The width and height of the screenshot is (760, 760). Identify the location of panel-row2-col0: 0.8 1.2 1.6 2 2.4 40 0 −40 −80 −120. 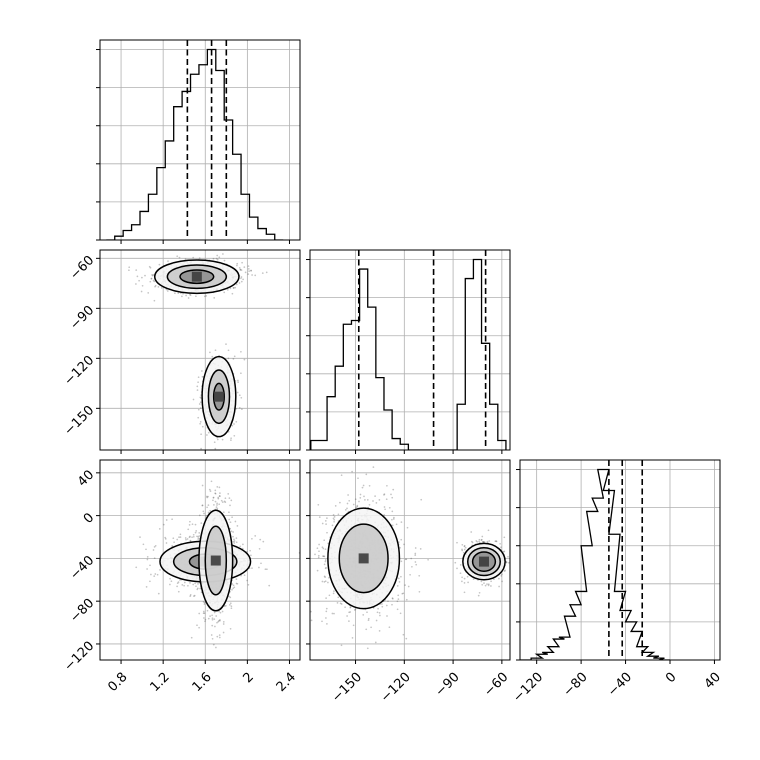
(181, 577).